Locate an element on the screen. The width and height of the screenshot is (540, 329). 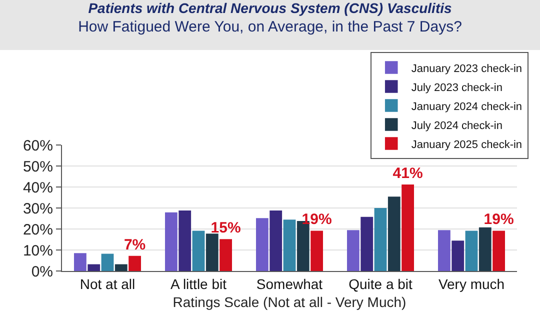
x-tick-label: Very much is located at coordinates (471, 284).